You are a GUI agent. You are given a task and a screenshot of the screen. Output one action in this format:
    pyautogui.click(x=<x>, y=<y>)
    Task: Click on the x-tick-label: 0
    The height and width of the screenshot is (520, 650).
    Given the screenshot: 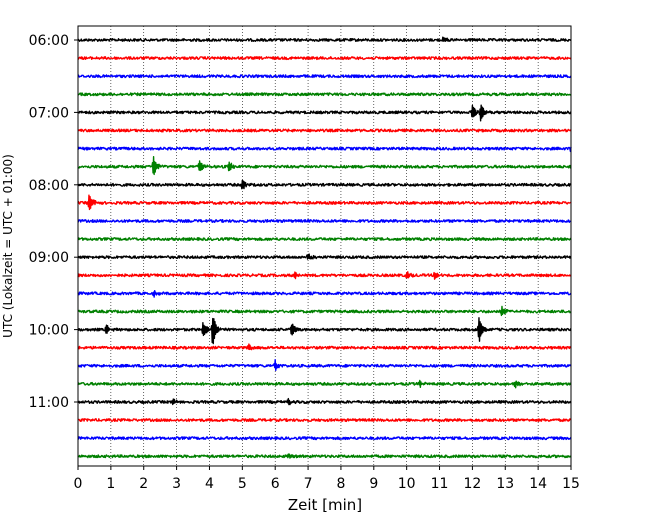 What is the action you would take?
    pyautogui.click(x=78, y=484)
    